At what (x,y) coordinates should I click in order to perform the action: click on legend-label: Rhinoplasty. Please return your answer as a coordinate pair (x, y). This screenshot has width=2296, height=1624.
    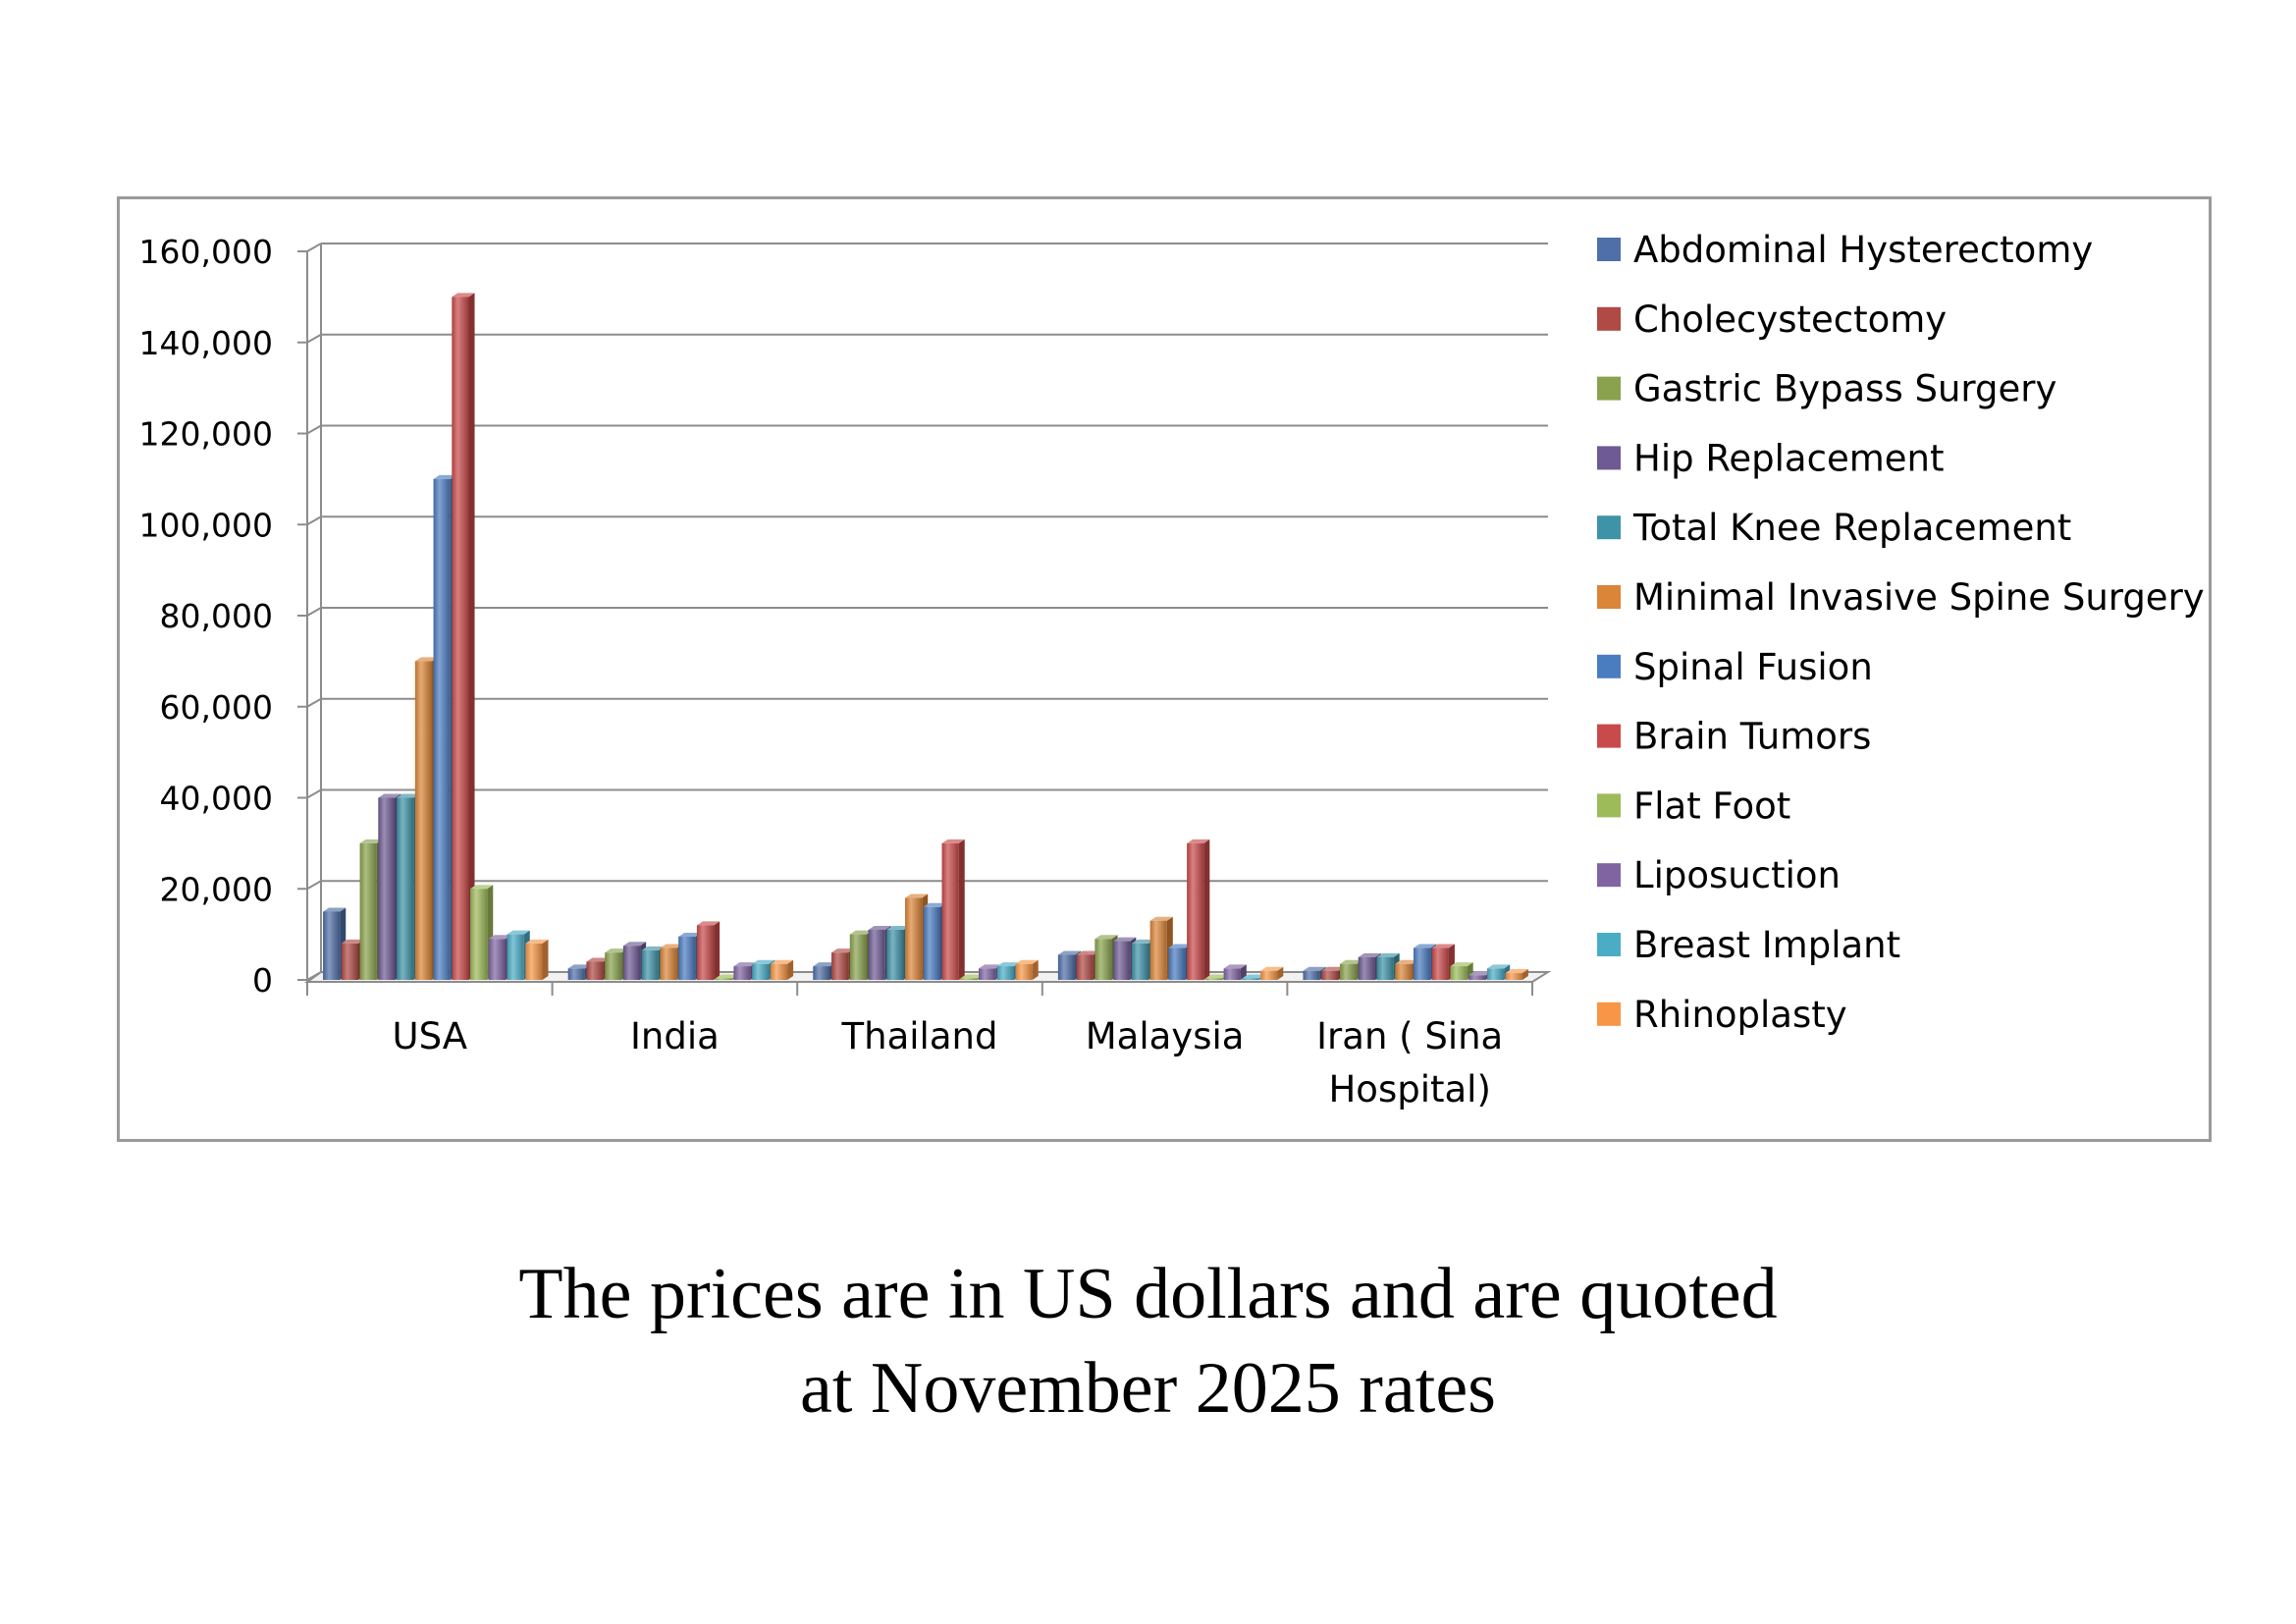
    Looking at the image, I should click on (1740, 1015).